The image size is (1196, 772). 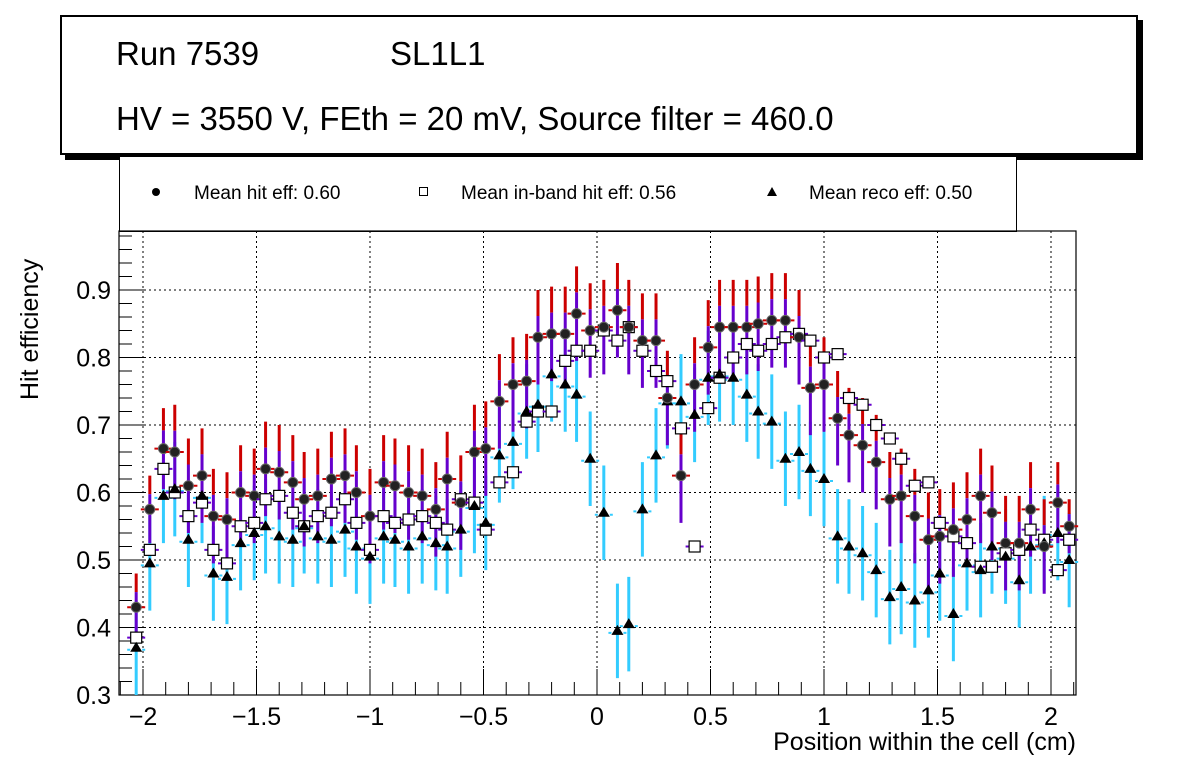 What do you see at coordinates (188, 53) in the screenshot?
I see `run-label: Run 7539` at bounding box center [188, 53].